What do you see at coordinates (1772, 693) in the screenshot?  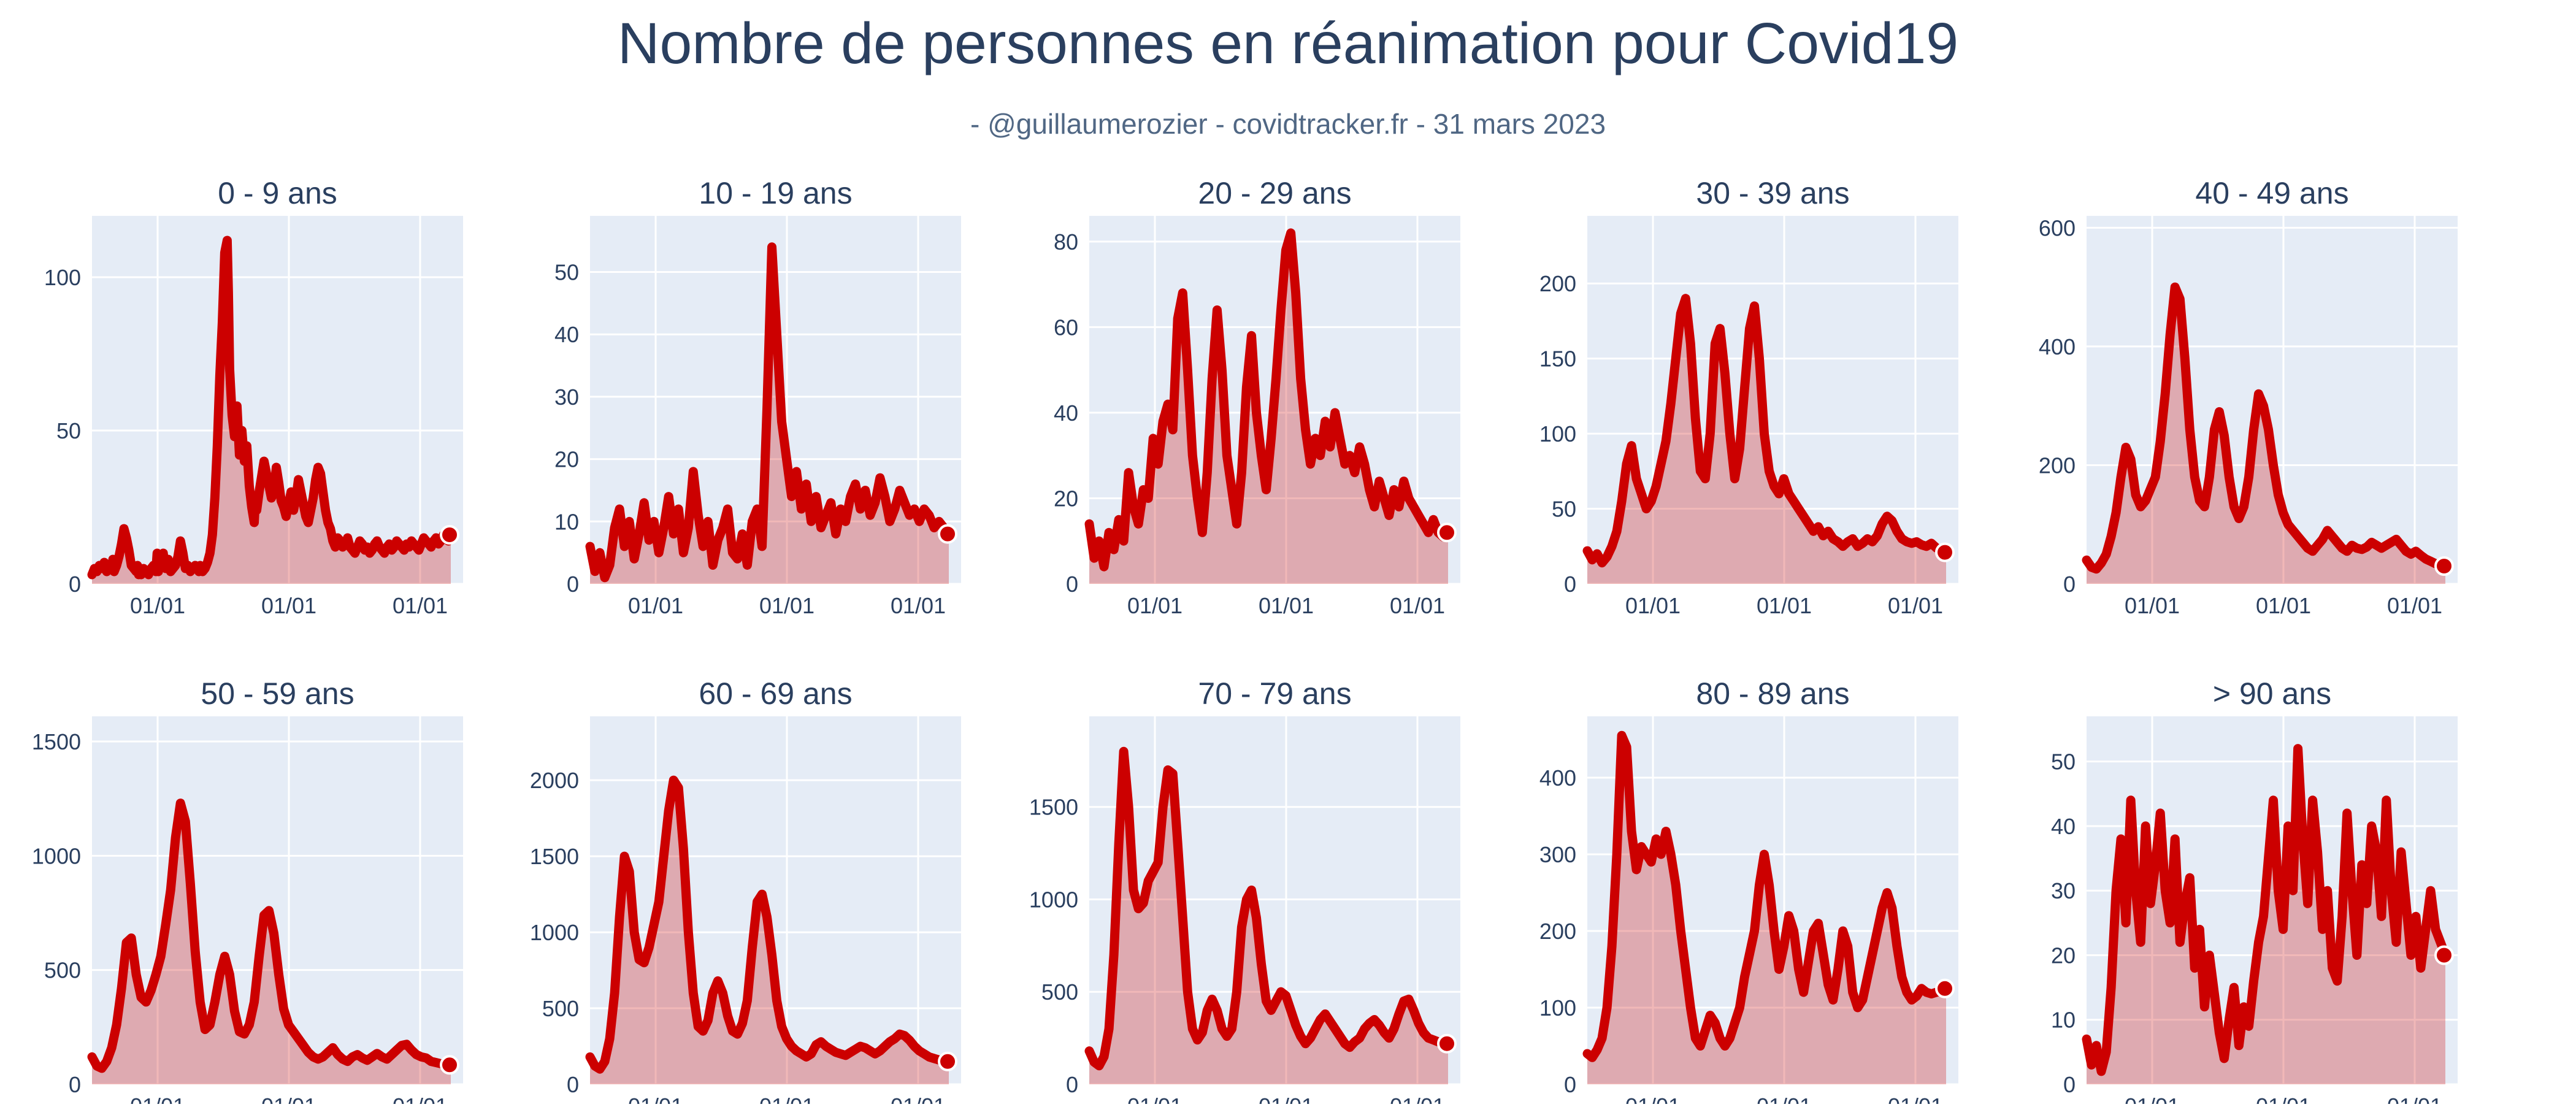 I see `panel-title: 80 - 89 ans` at bounding box center [1772, 693].